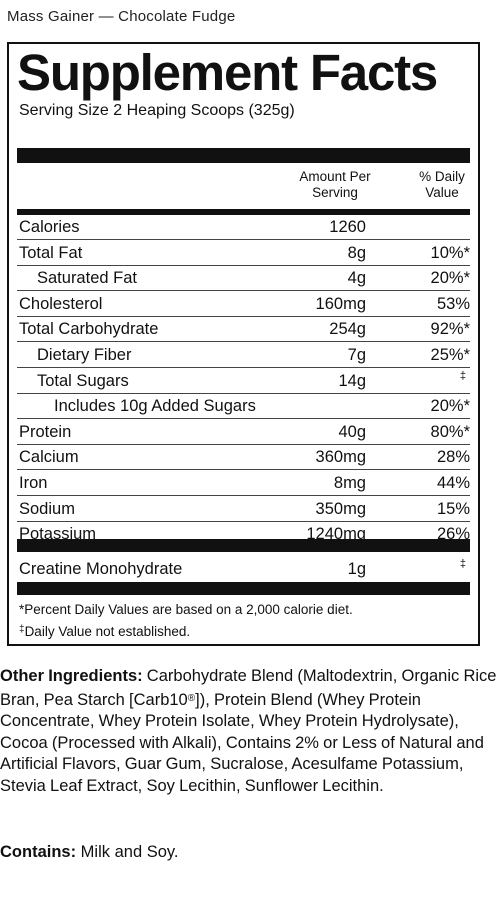 This screenshot has width=500, height=900. Describe the element at coordinates (336, 534) in the screenshot. I see `nutrient-amount: 1240mg` at that location.